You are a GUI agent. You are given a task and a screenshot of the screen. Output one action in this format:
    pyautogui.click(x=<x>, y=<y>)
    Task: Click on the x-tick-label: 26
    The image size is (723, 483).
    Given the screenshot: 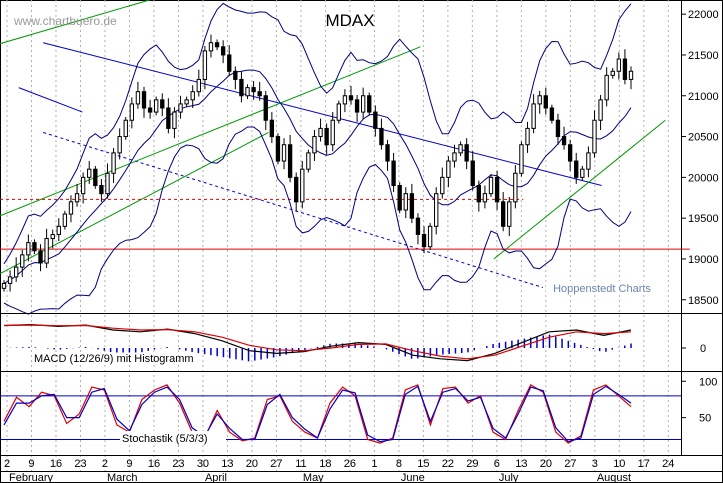 What is the action you would take?
    pyautogui.click(x=350, y=464)
    